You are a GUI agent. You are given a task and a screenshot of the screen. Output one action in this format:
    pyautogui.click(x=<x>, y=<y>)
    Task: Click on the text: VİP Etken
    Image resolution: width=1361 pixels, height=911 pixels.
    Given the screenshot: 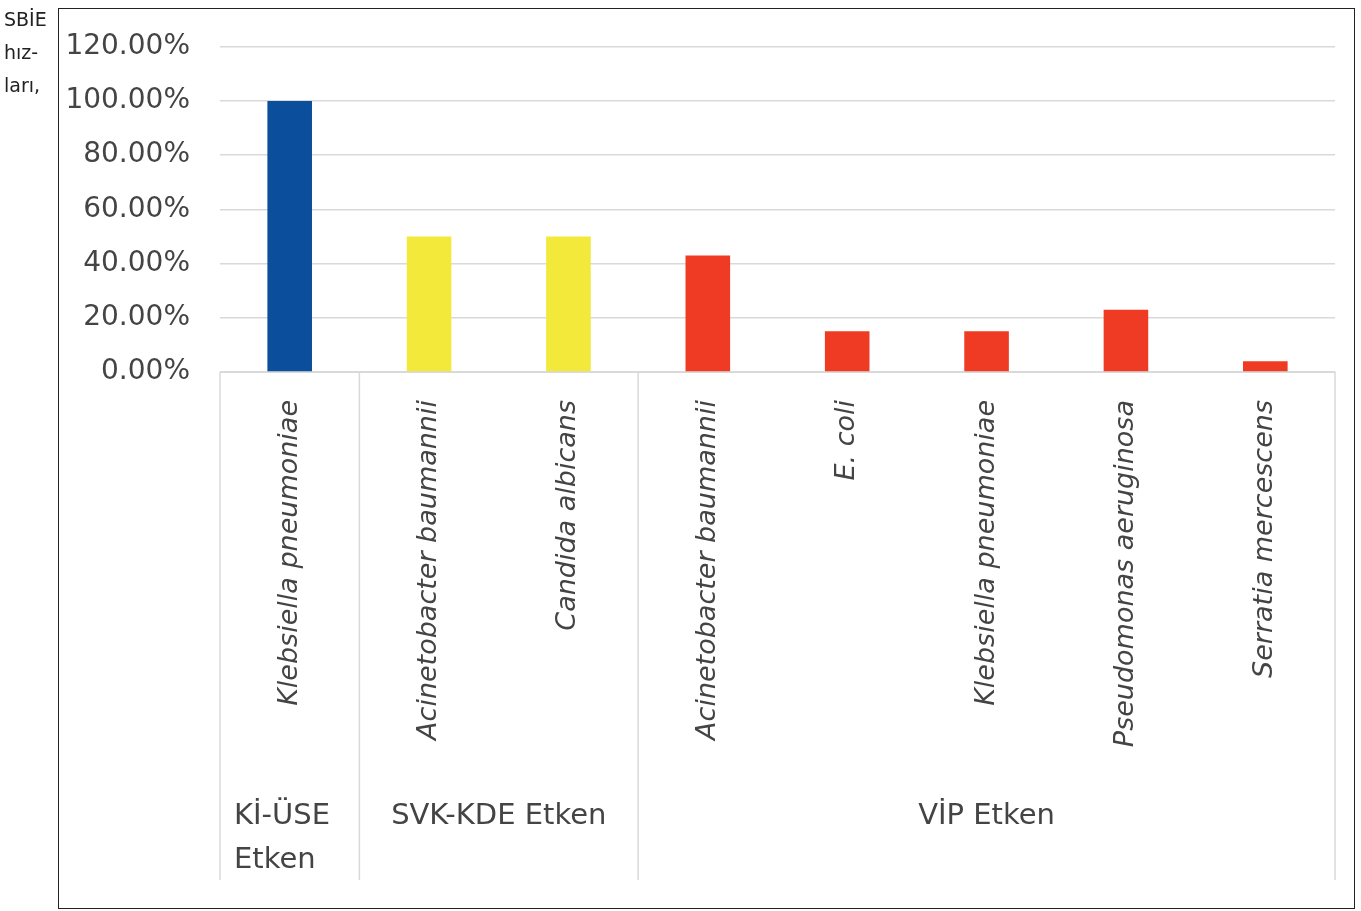 What is the action you would take?
    pyautogui.click(x=986, y=813)
    